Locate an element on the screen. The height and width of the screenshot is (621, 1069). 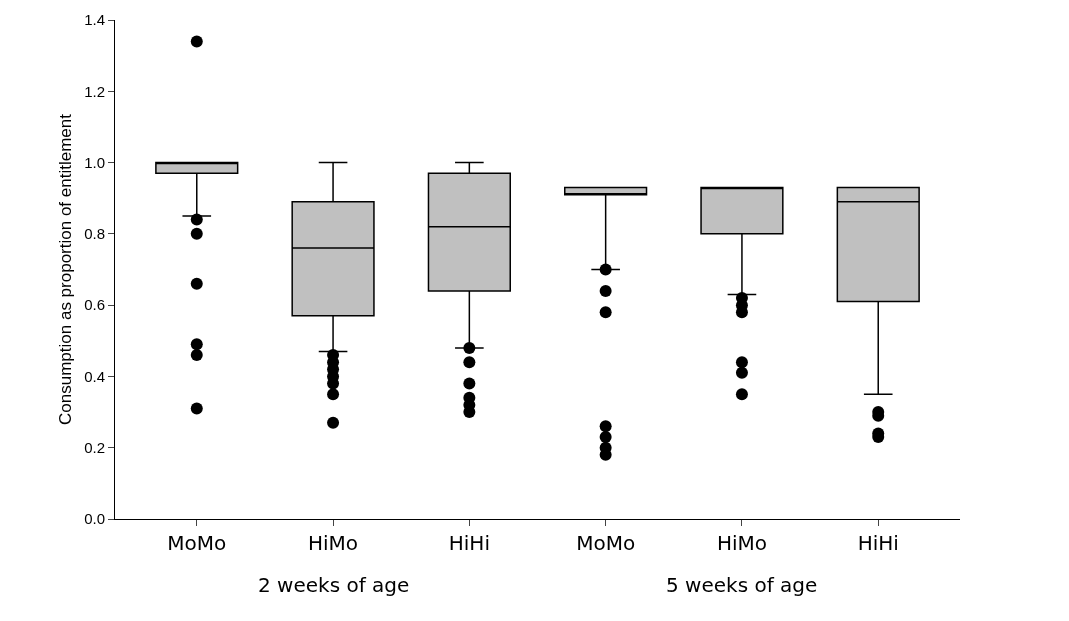
y-tick-label: 1.0 is located at coordinates (94, 162).